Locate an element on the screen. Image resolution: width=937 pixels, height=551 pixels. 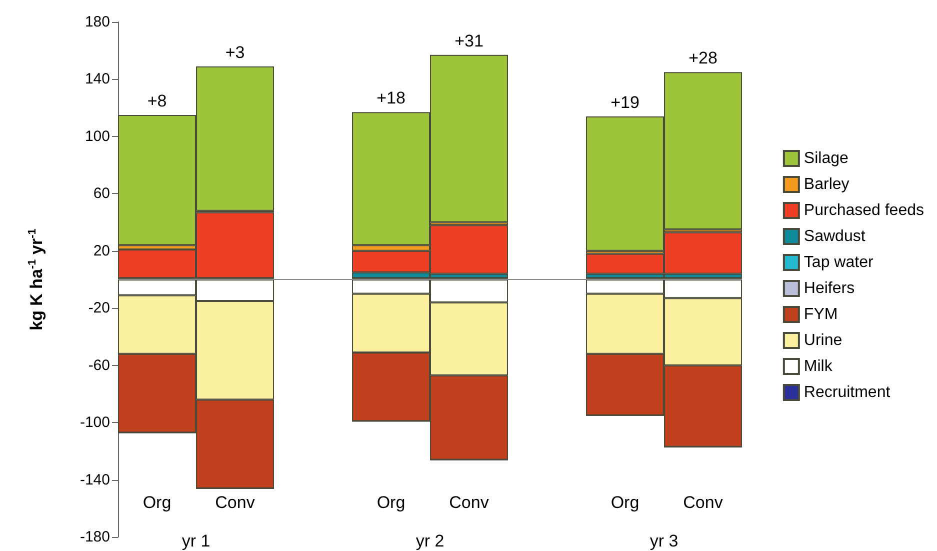
y-tick-label: 60 is located at coordinates (101, 193).